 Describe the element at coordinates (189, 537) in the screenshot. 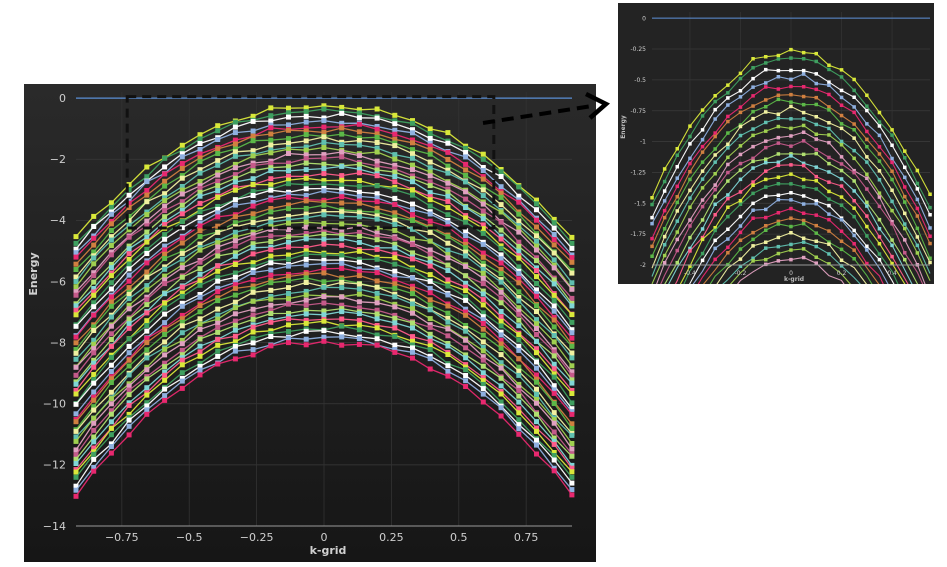

I see `main-x-tick-label: −0.5` at that location.